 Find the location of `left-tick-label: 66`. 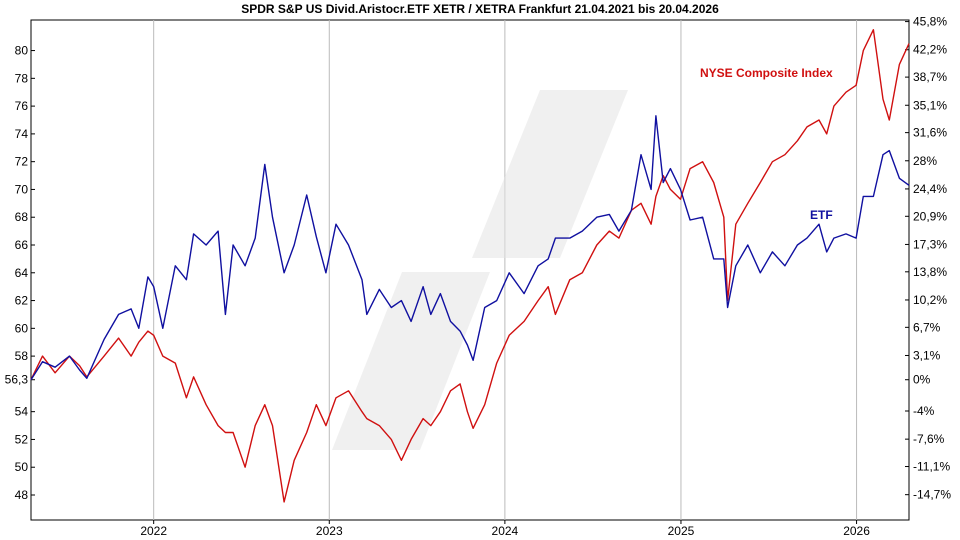

left-tick-label: 66 is located at coordinates (22, 245).